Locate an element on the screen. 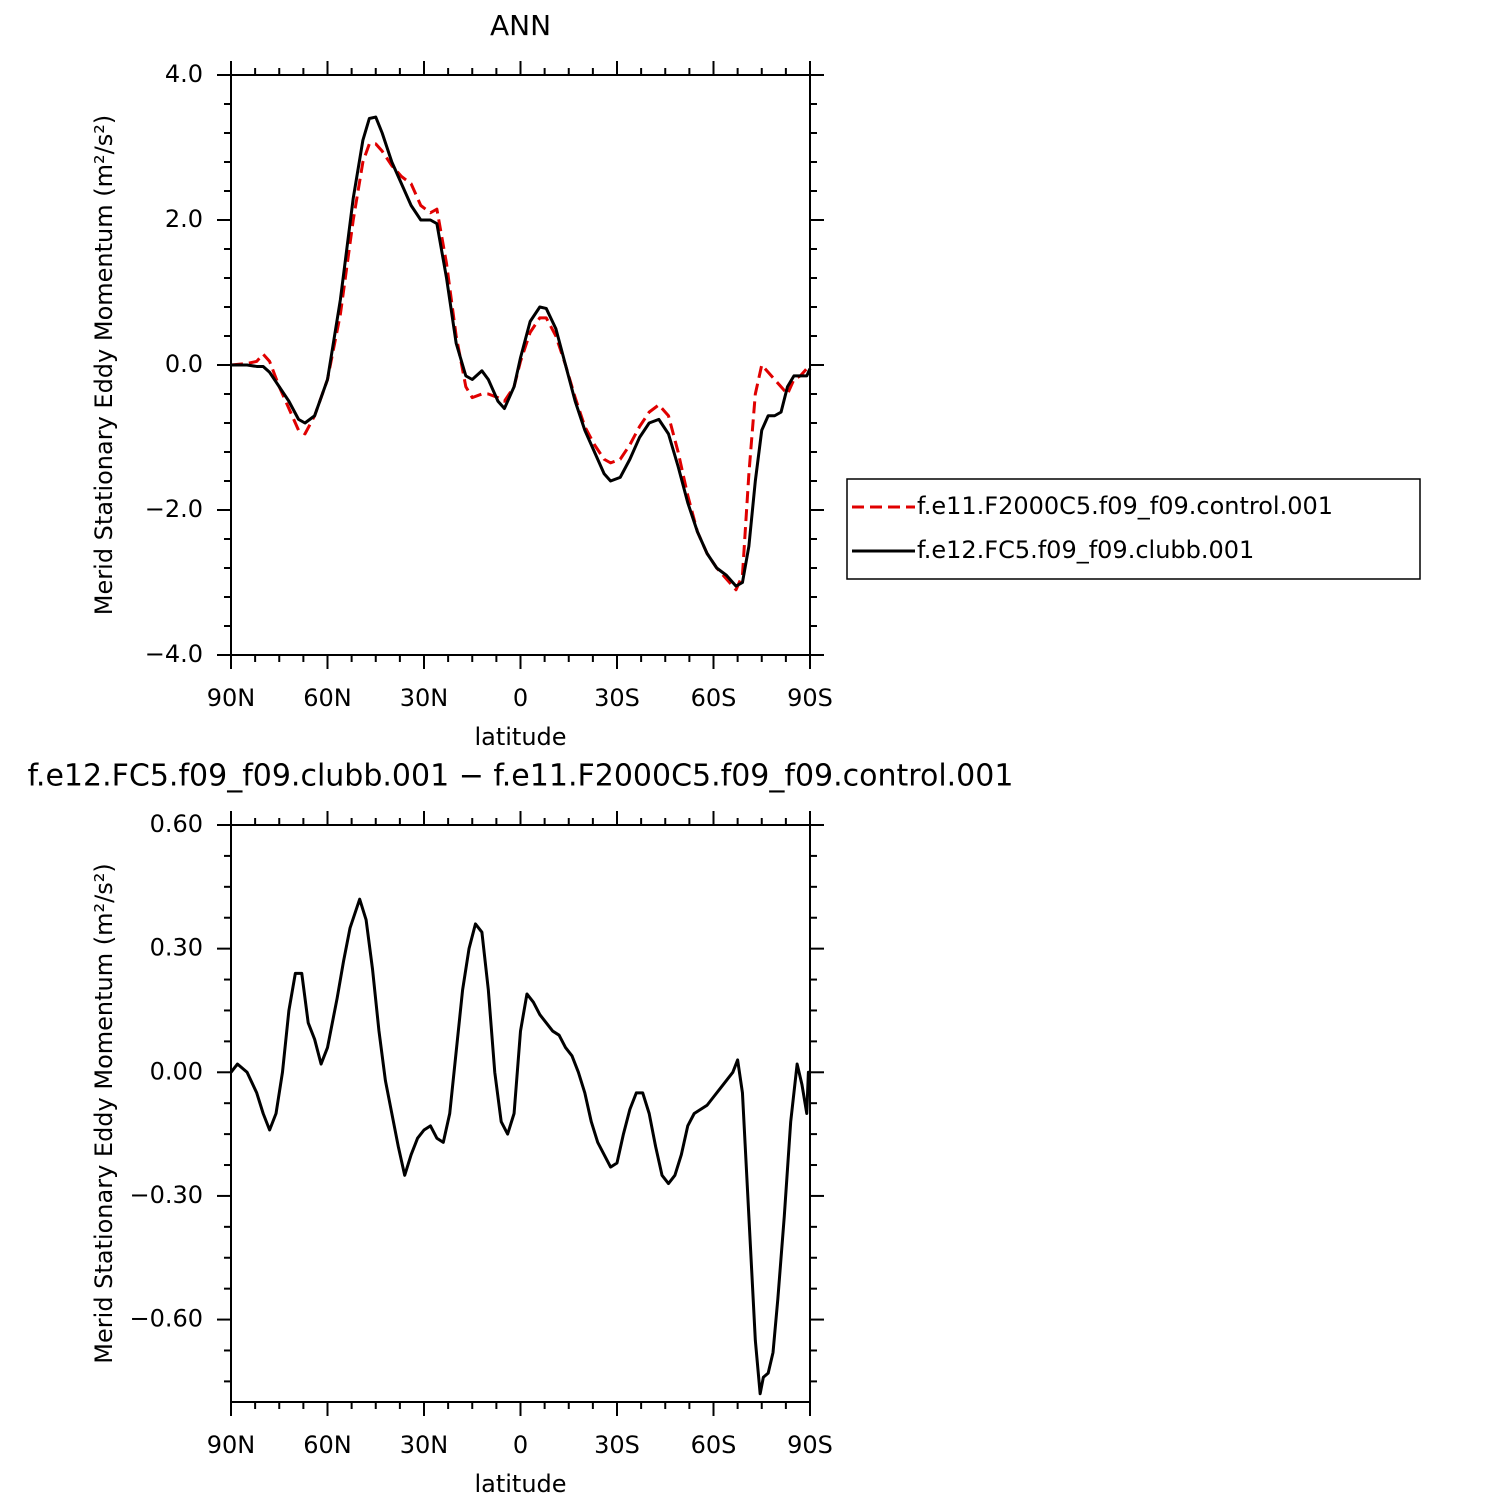 Image resolution: width=1510 pixels, height=1508 pixels. legend-label: f.e12.FC5.f09_f09.clubb.001 is located at coordinates (1085, 550).